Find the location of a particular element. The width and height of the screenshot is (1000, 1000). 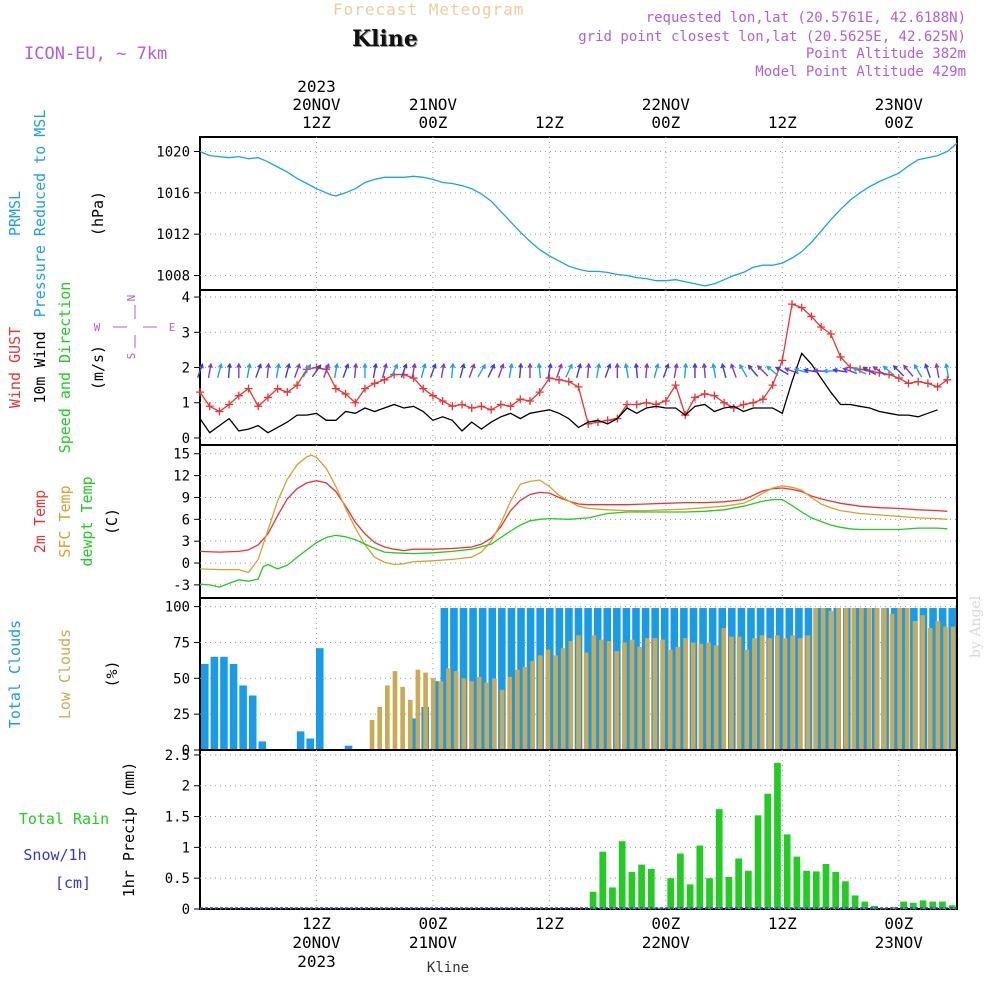

footer-station-label: Kline is located at coordinates (448, 968).